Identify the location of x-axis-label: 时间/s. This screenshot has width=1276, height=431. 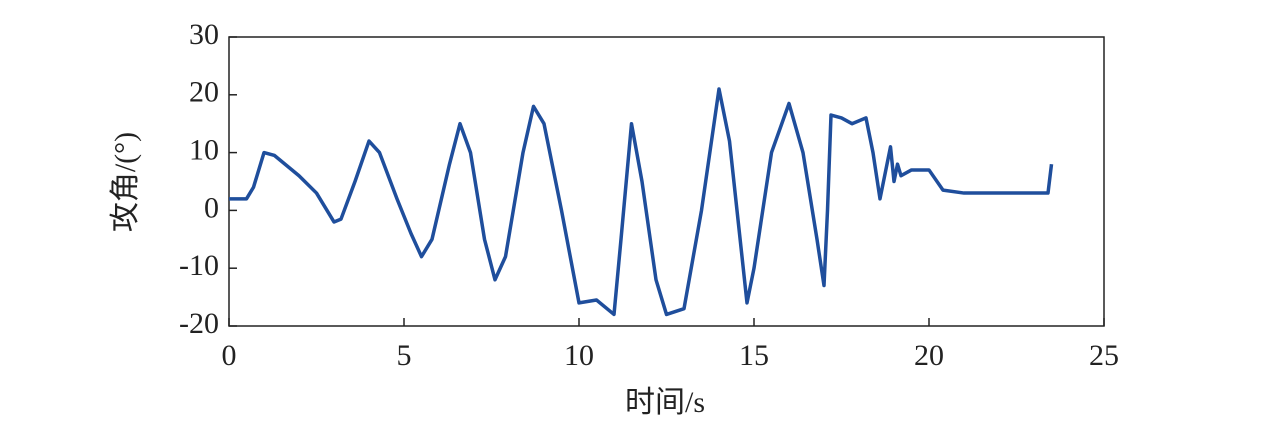
(665, 402).